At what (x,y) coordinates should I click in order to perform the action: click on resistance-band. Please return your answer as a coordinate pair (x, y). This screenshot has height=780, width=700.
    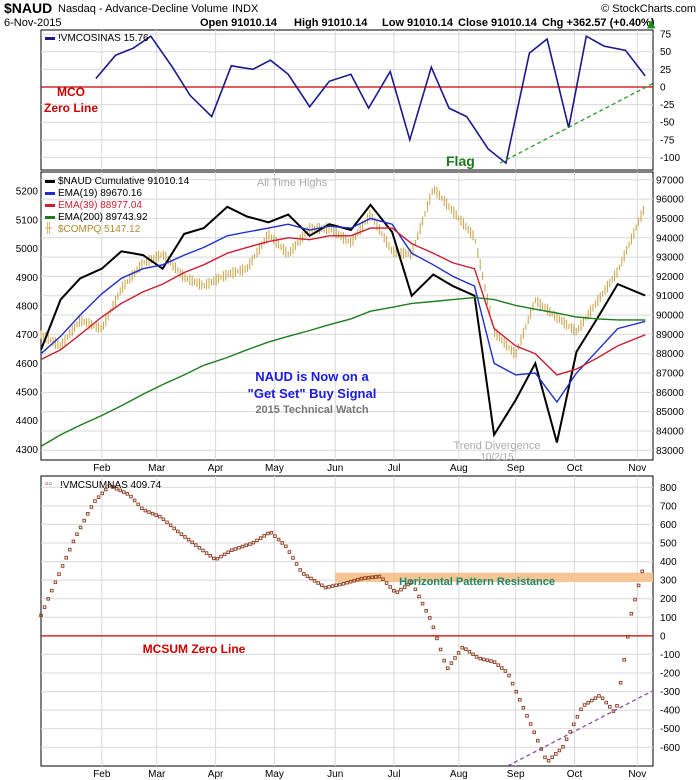
    Looking at the image, I should click on (494, 577).